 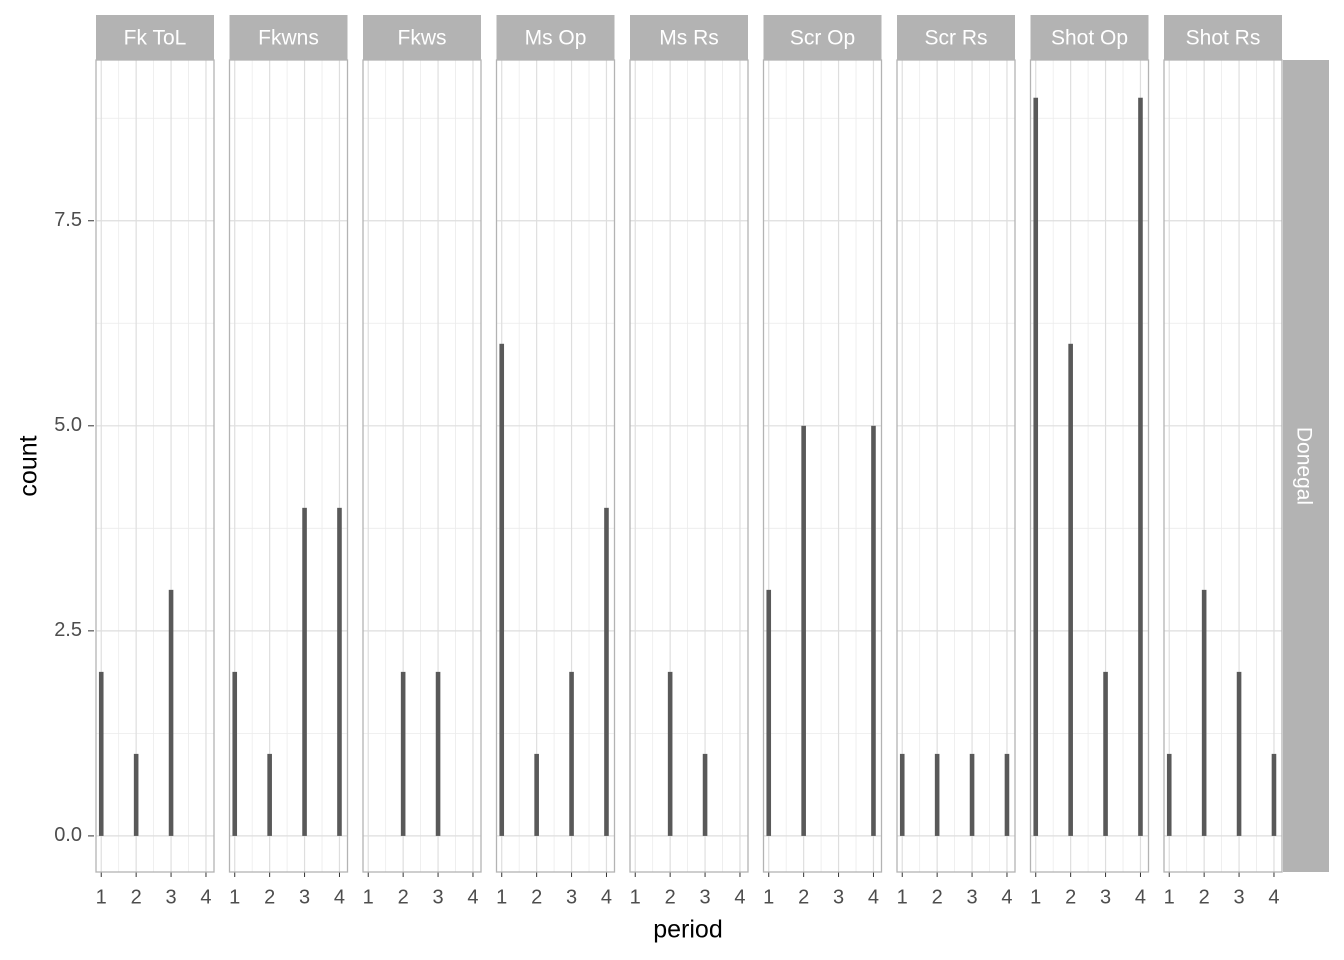 I want to click on y-tick-label: 7.5, so click(x=68, y=220).